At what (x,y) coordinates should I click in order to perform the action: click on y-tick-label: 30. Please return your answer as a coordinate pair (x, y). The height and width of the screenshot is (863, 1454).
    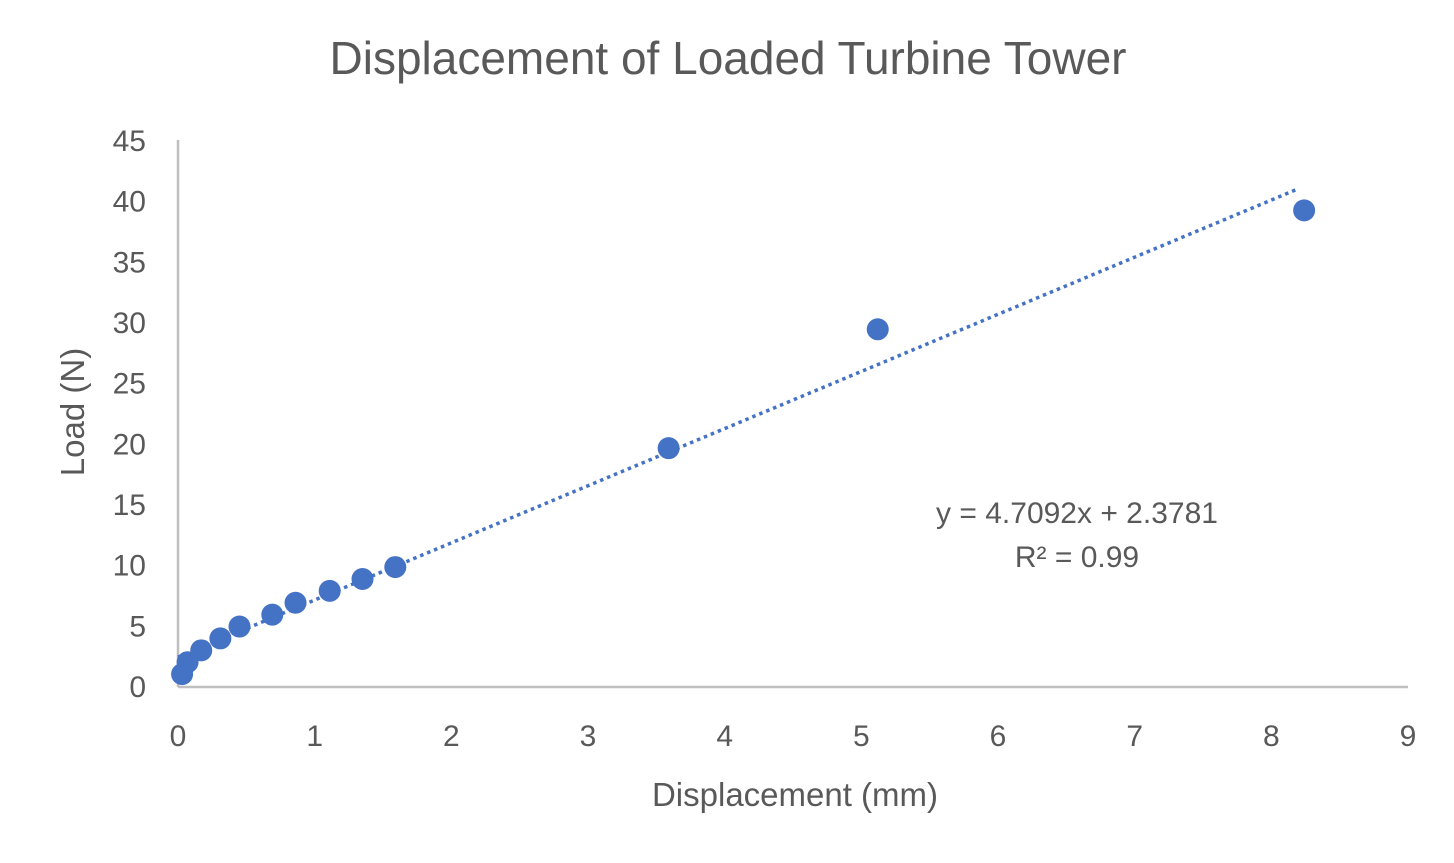
    Looking at the image, I should click on (129, 323).